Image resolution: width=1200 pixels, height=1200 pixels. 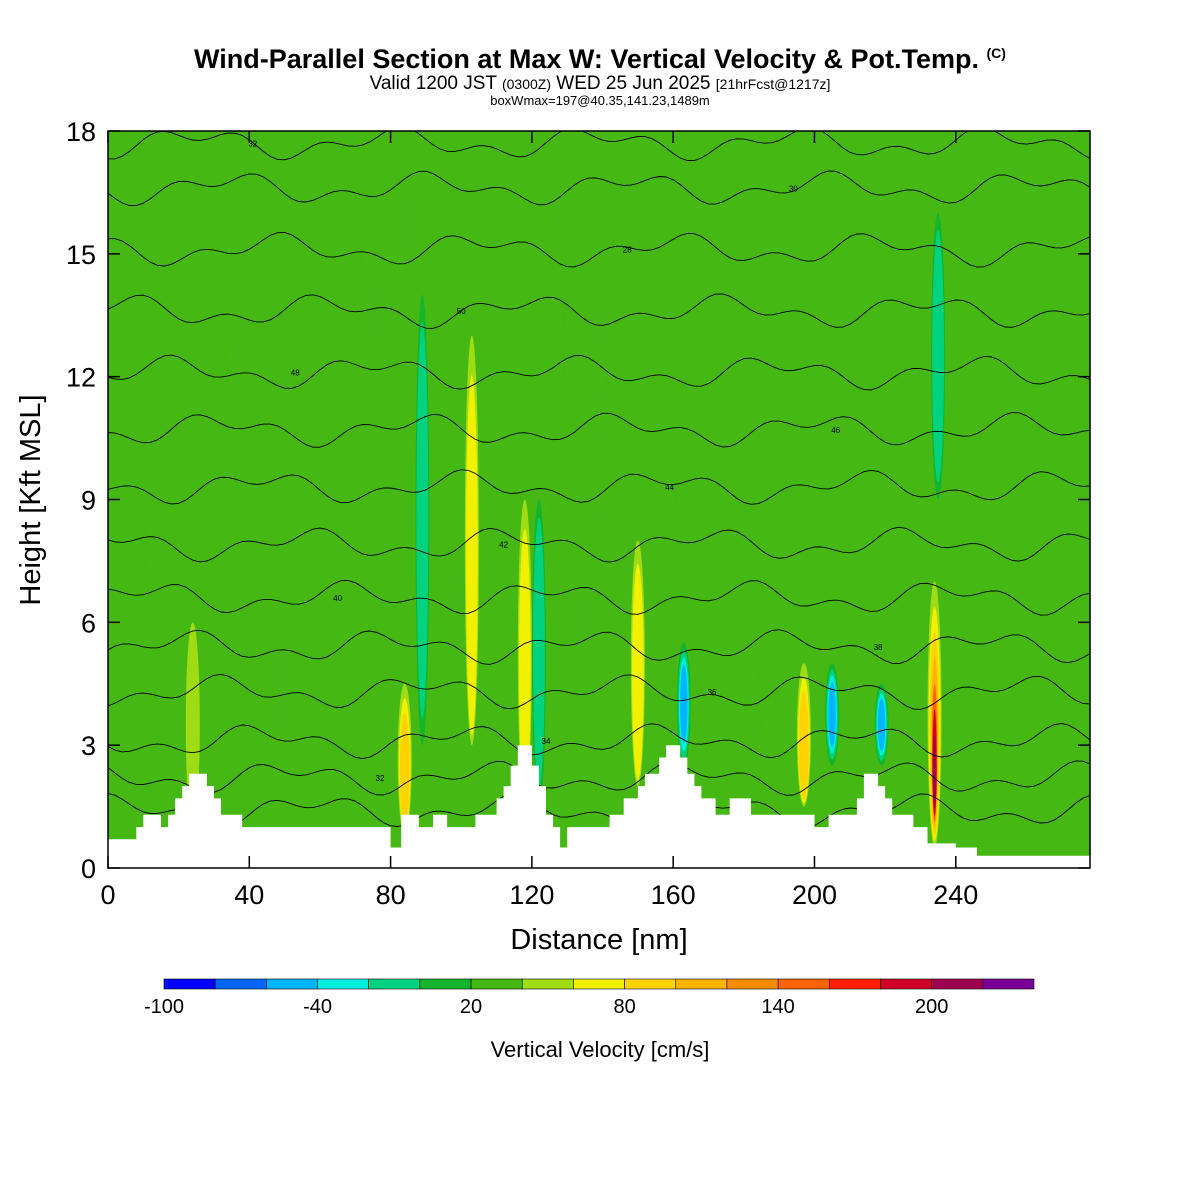 I want to click on contour-label: 34, so click(x=546, y=741).